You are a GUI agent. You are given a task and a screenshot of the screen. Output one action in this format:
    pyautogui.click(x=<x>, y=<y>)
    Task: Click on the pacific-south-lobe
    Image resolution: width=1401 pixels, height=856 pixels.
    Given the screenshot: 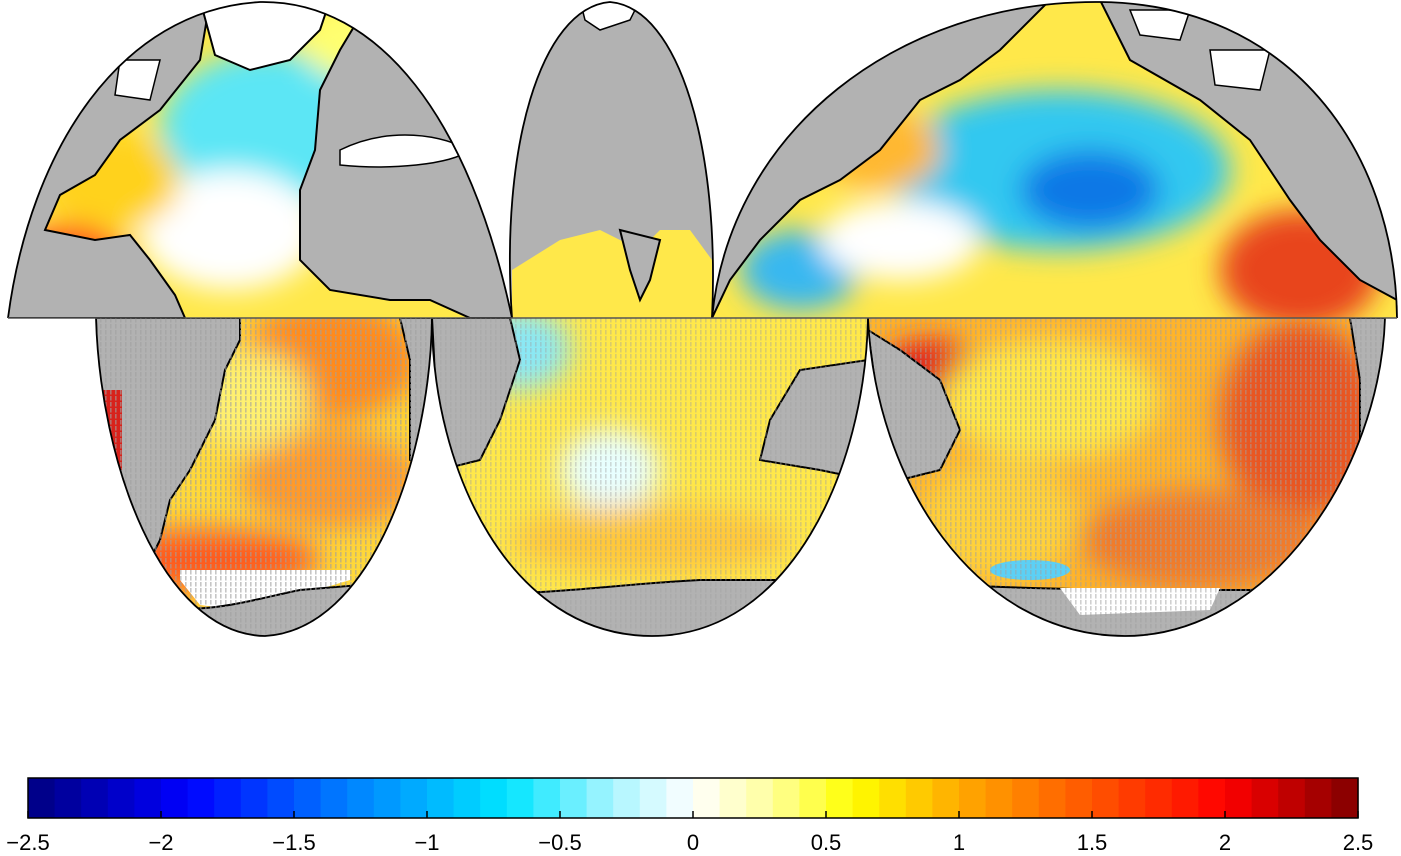 What is the action you would take?
    pyautogui.click(x=1126, y=477)
    